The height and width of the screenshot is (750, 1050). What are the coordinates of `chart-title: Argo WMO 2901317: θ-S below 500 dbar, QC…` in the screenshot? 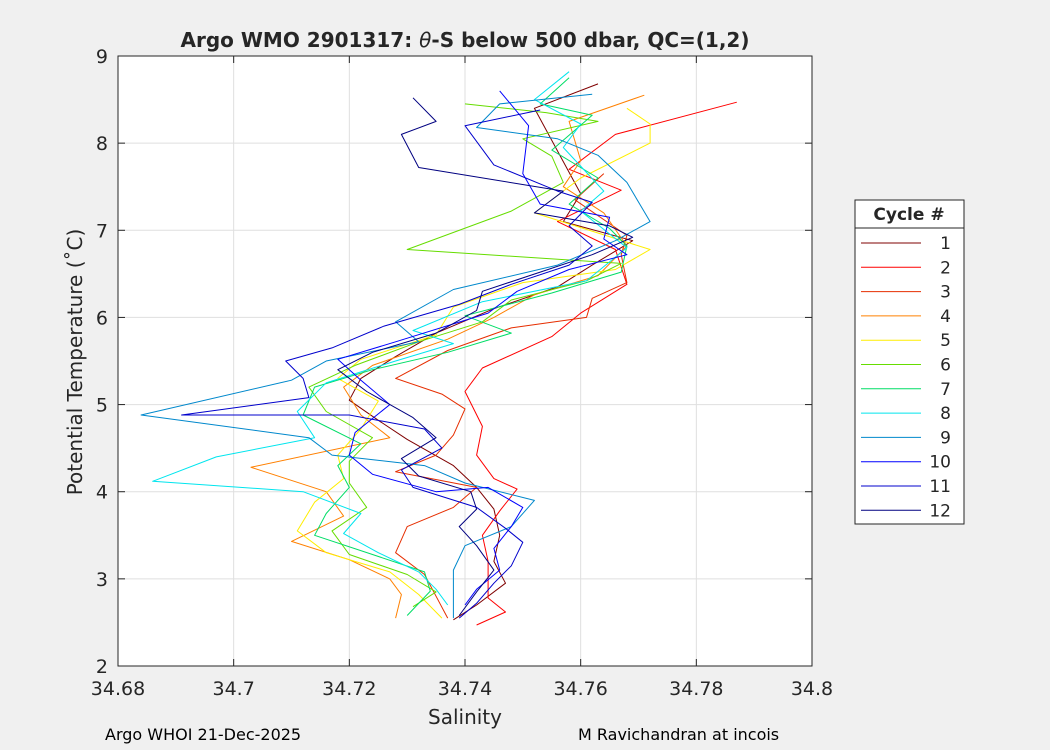 It's located at (465, 40).